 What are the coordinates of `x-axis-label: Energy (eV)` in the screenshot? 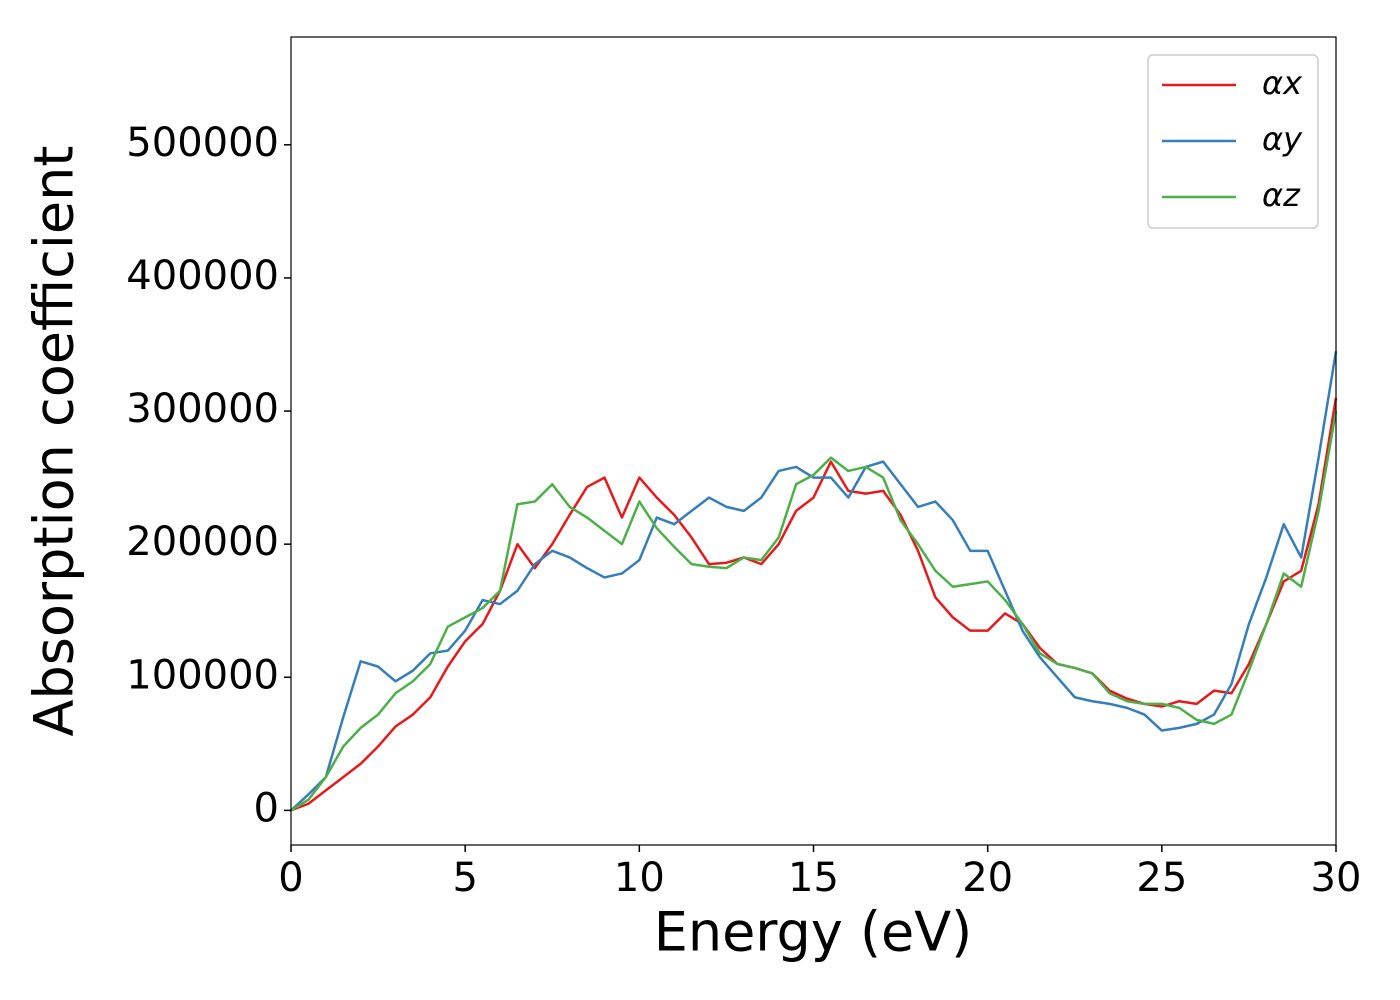 It's located at (813, 932).